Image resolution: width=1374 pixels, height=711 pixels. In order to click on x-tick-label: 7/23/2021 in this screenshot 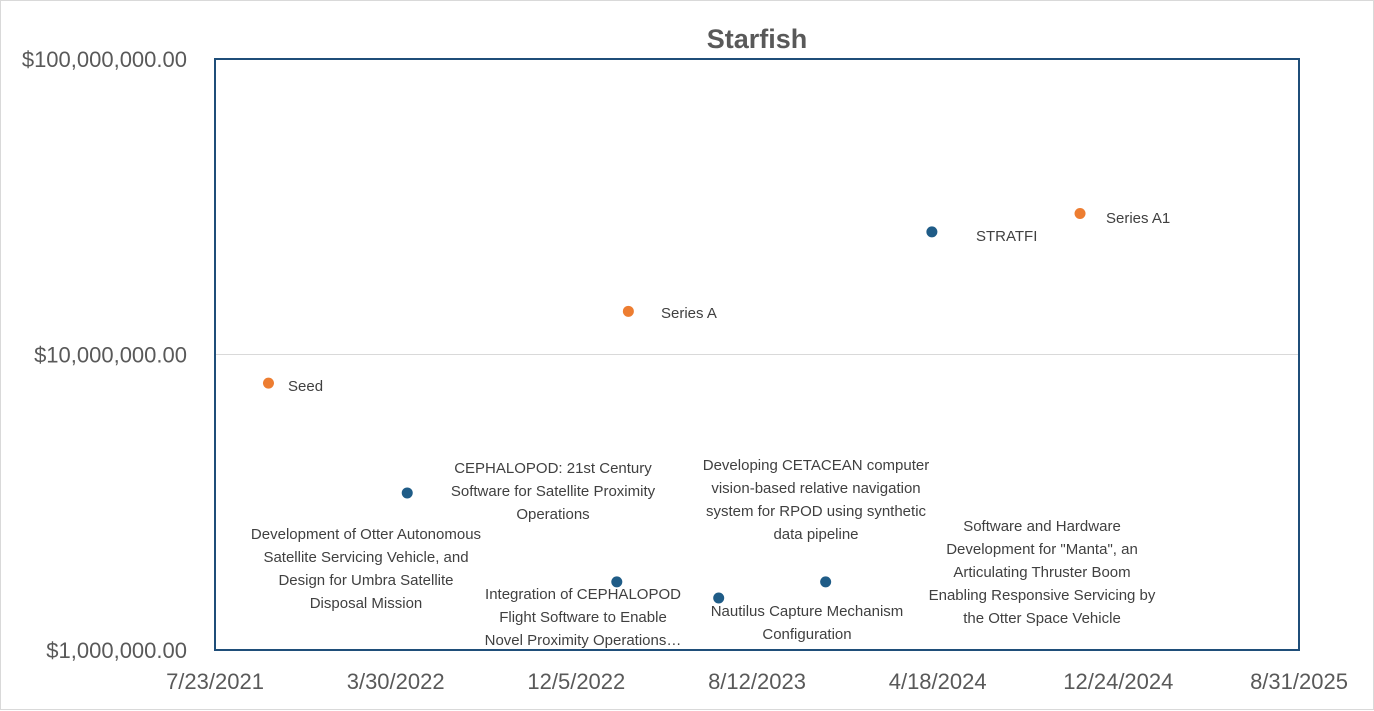, I will do `click(215, 681)`.